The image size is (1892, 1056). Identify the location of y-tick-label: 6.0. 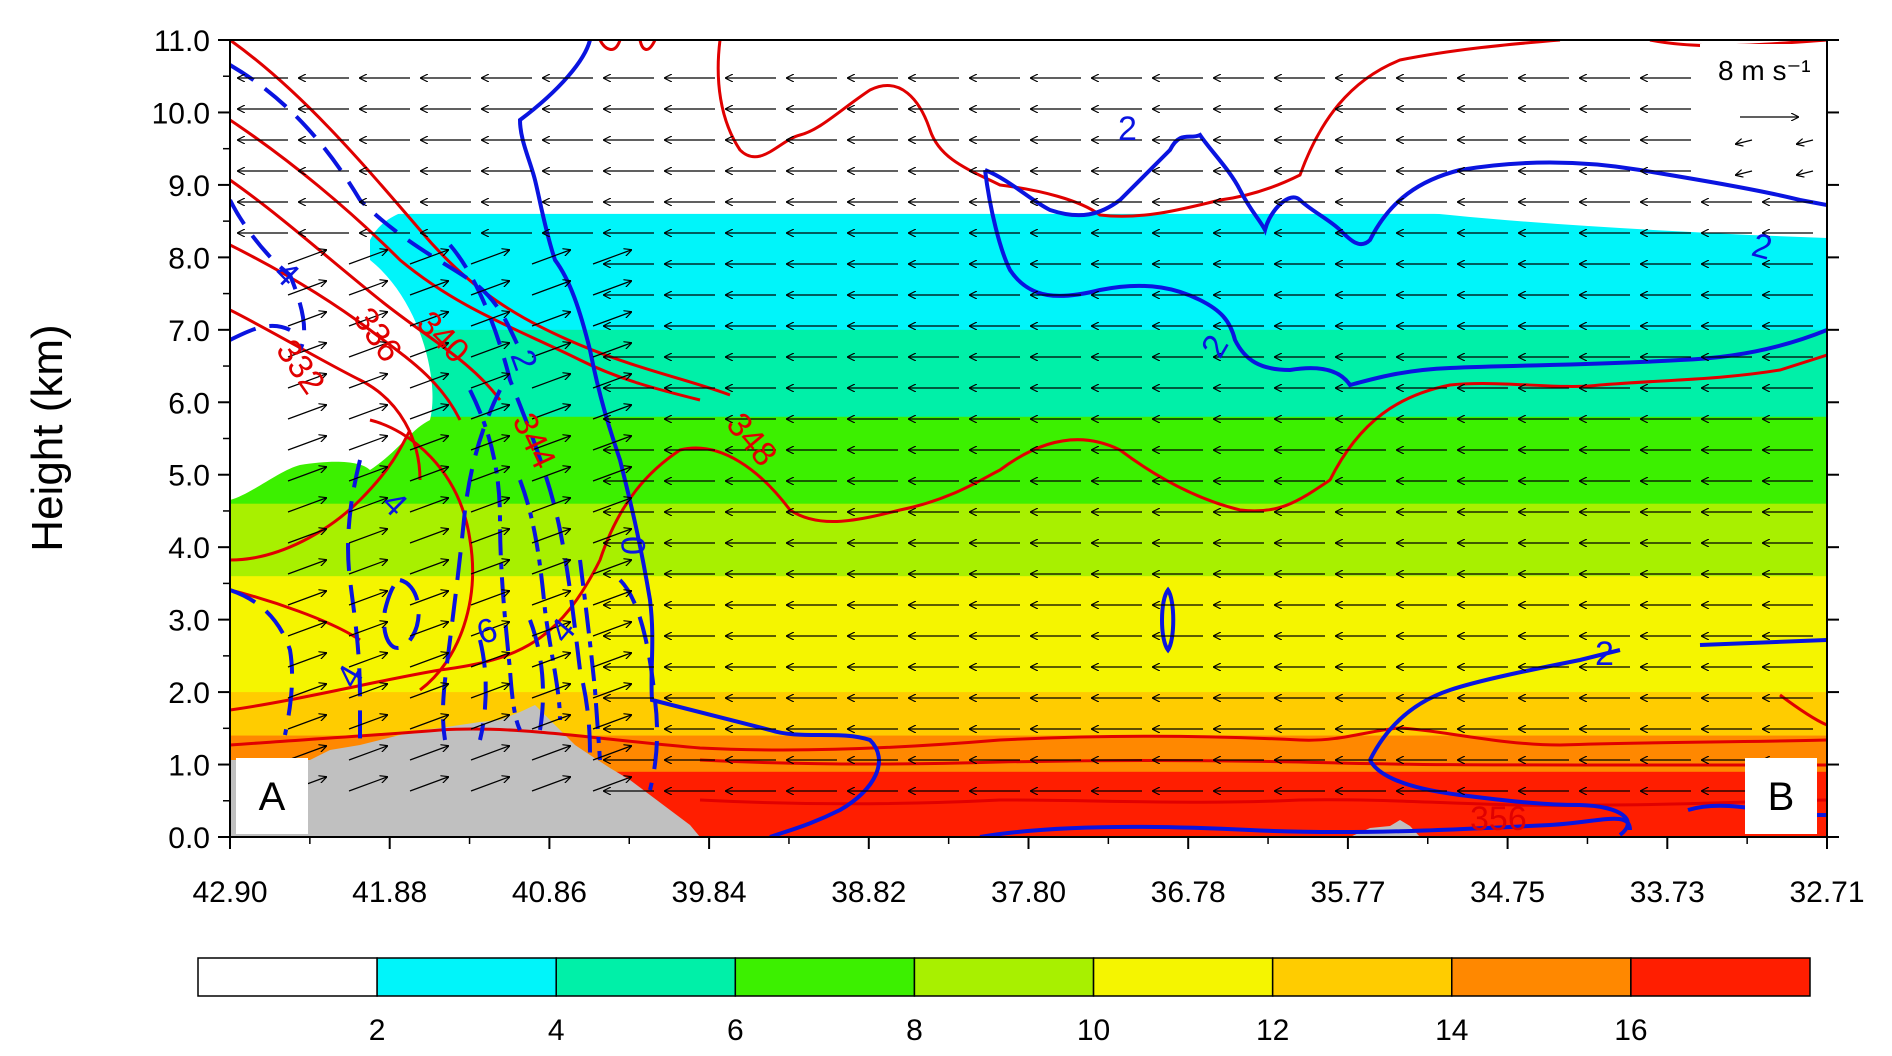
(189, 403).